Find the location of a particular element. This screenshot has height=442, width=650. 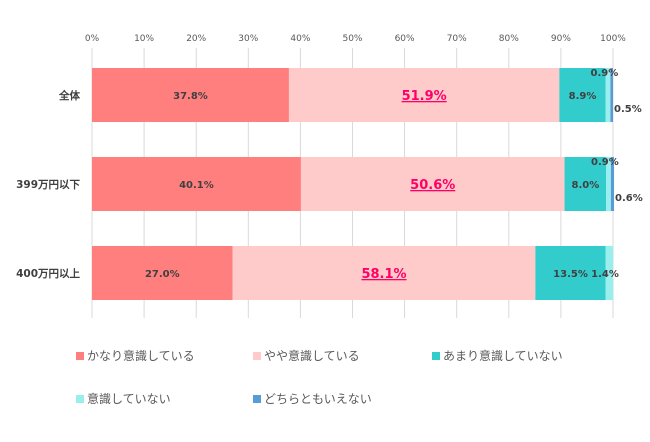

x-tick-label: 30% is located at coordinates (248, 39).